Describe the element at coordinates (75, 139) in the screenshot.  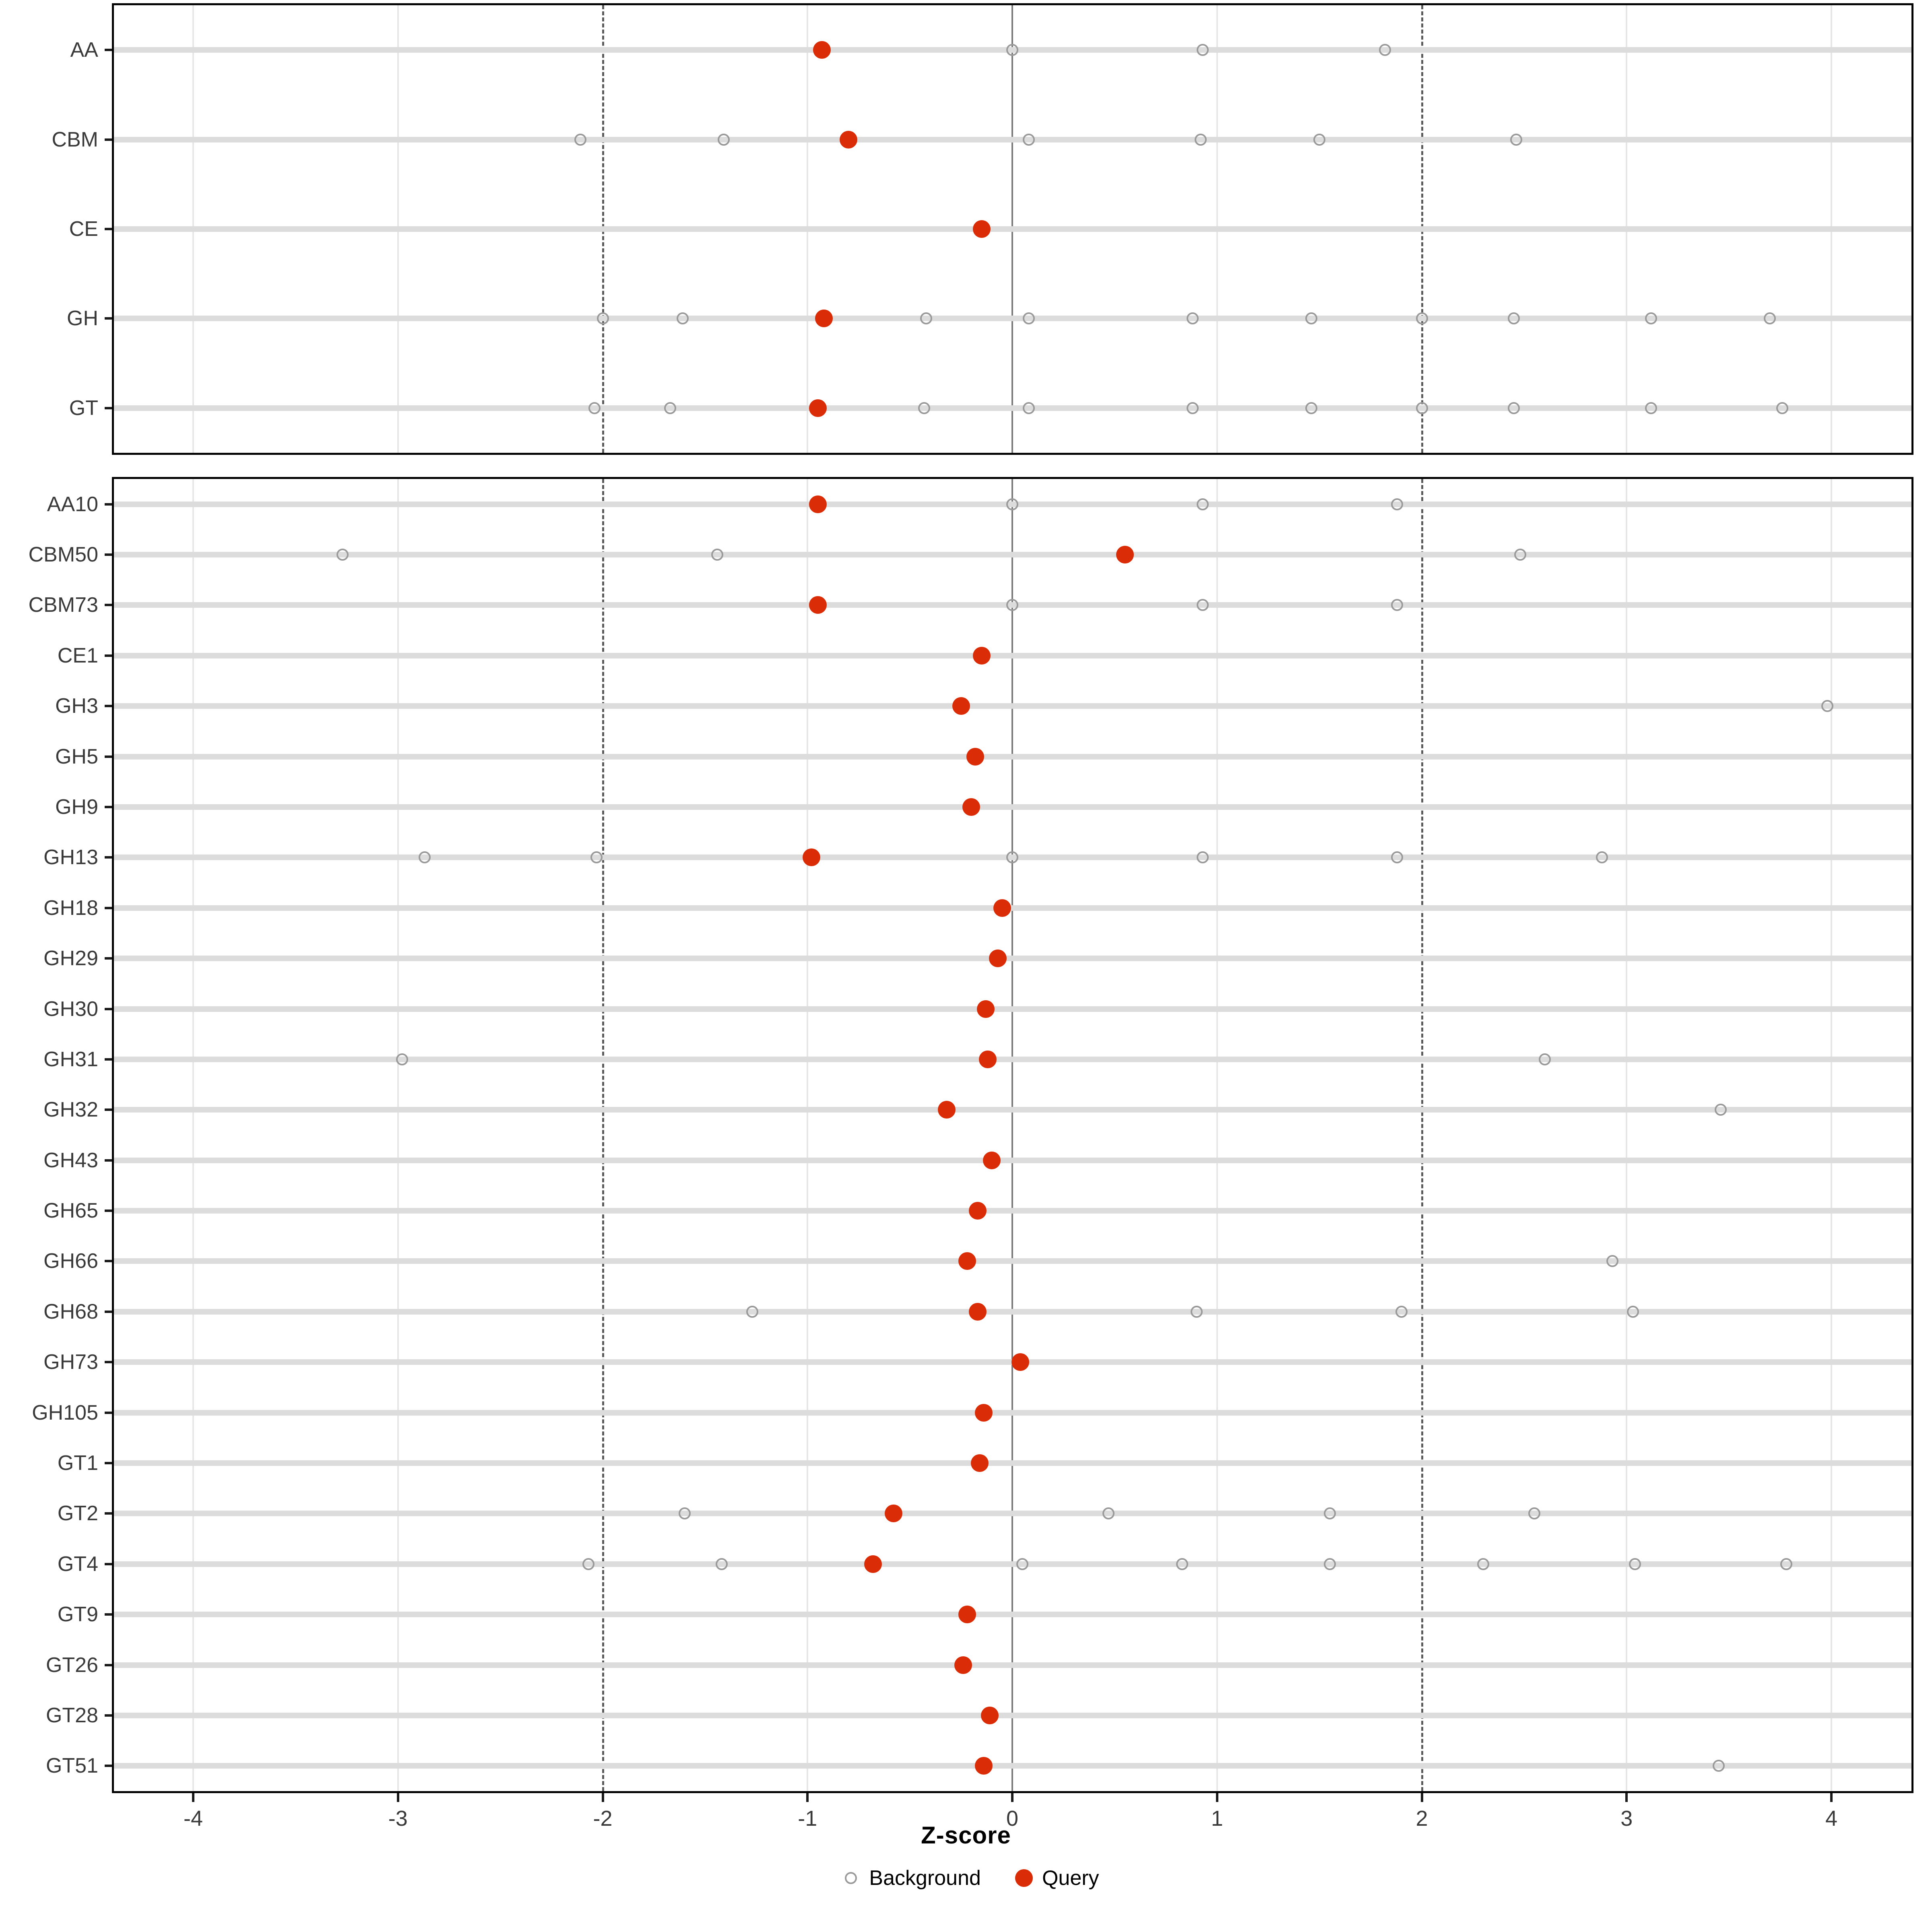
I see `y-axis-label-CBM: CBM` at that location.